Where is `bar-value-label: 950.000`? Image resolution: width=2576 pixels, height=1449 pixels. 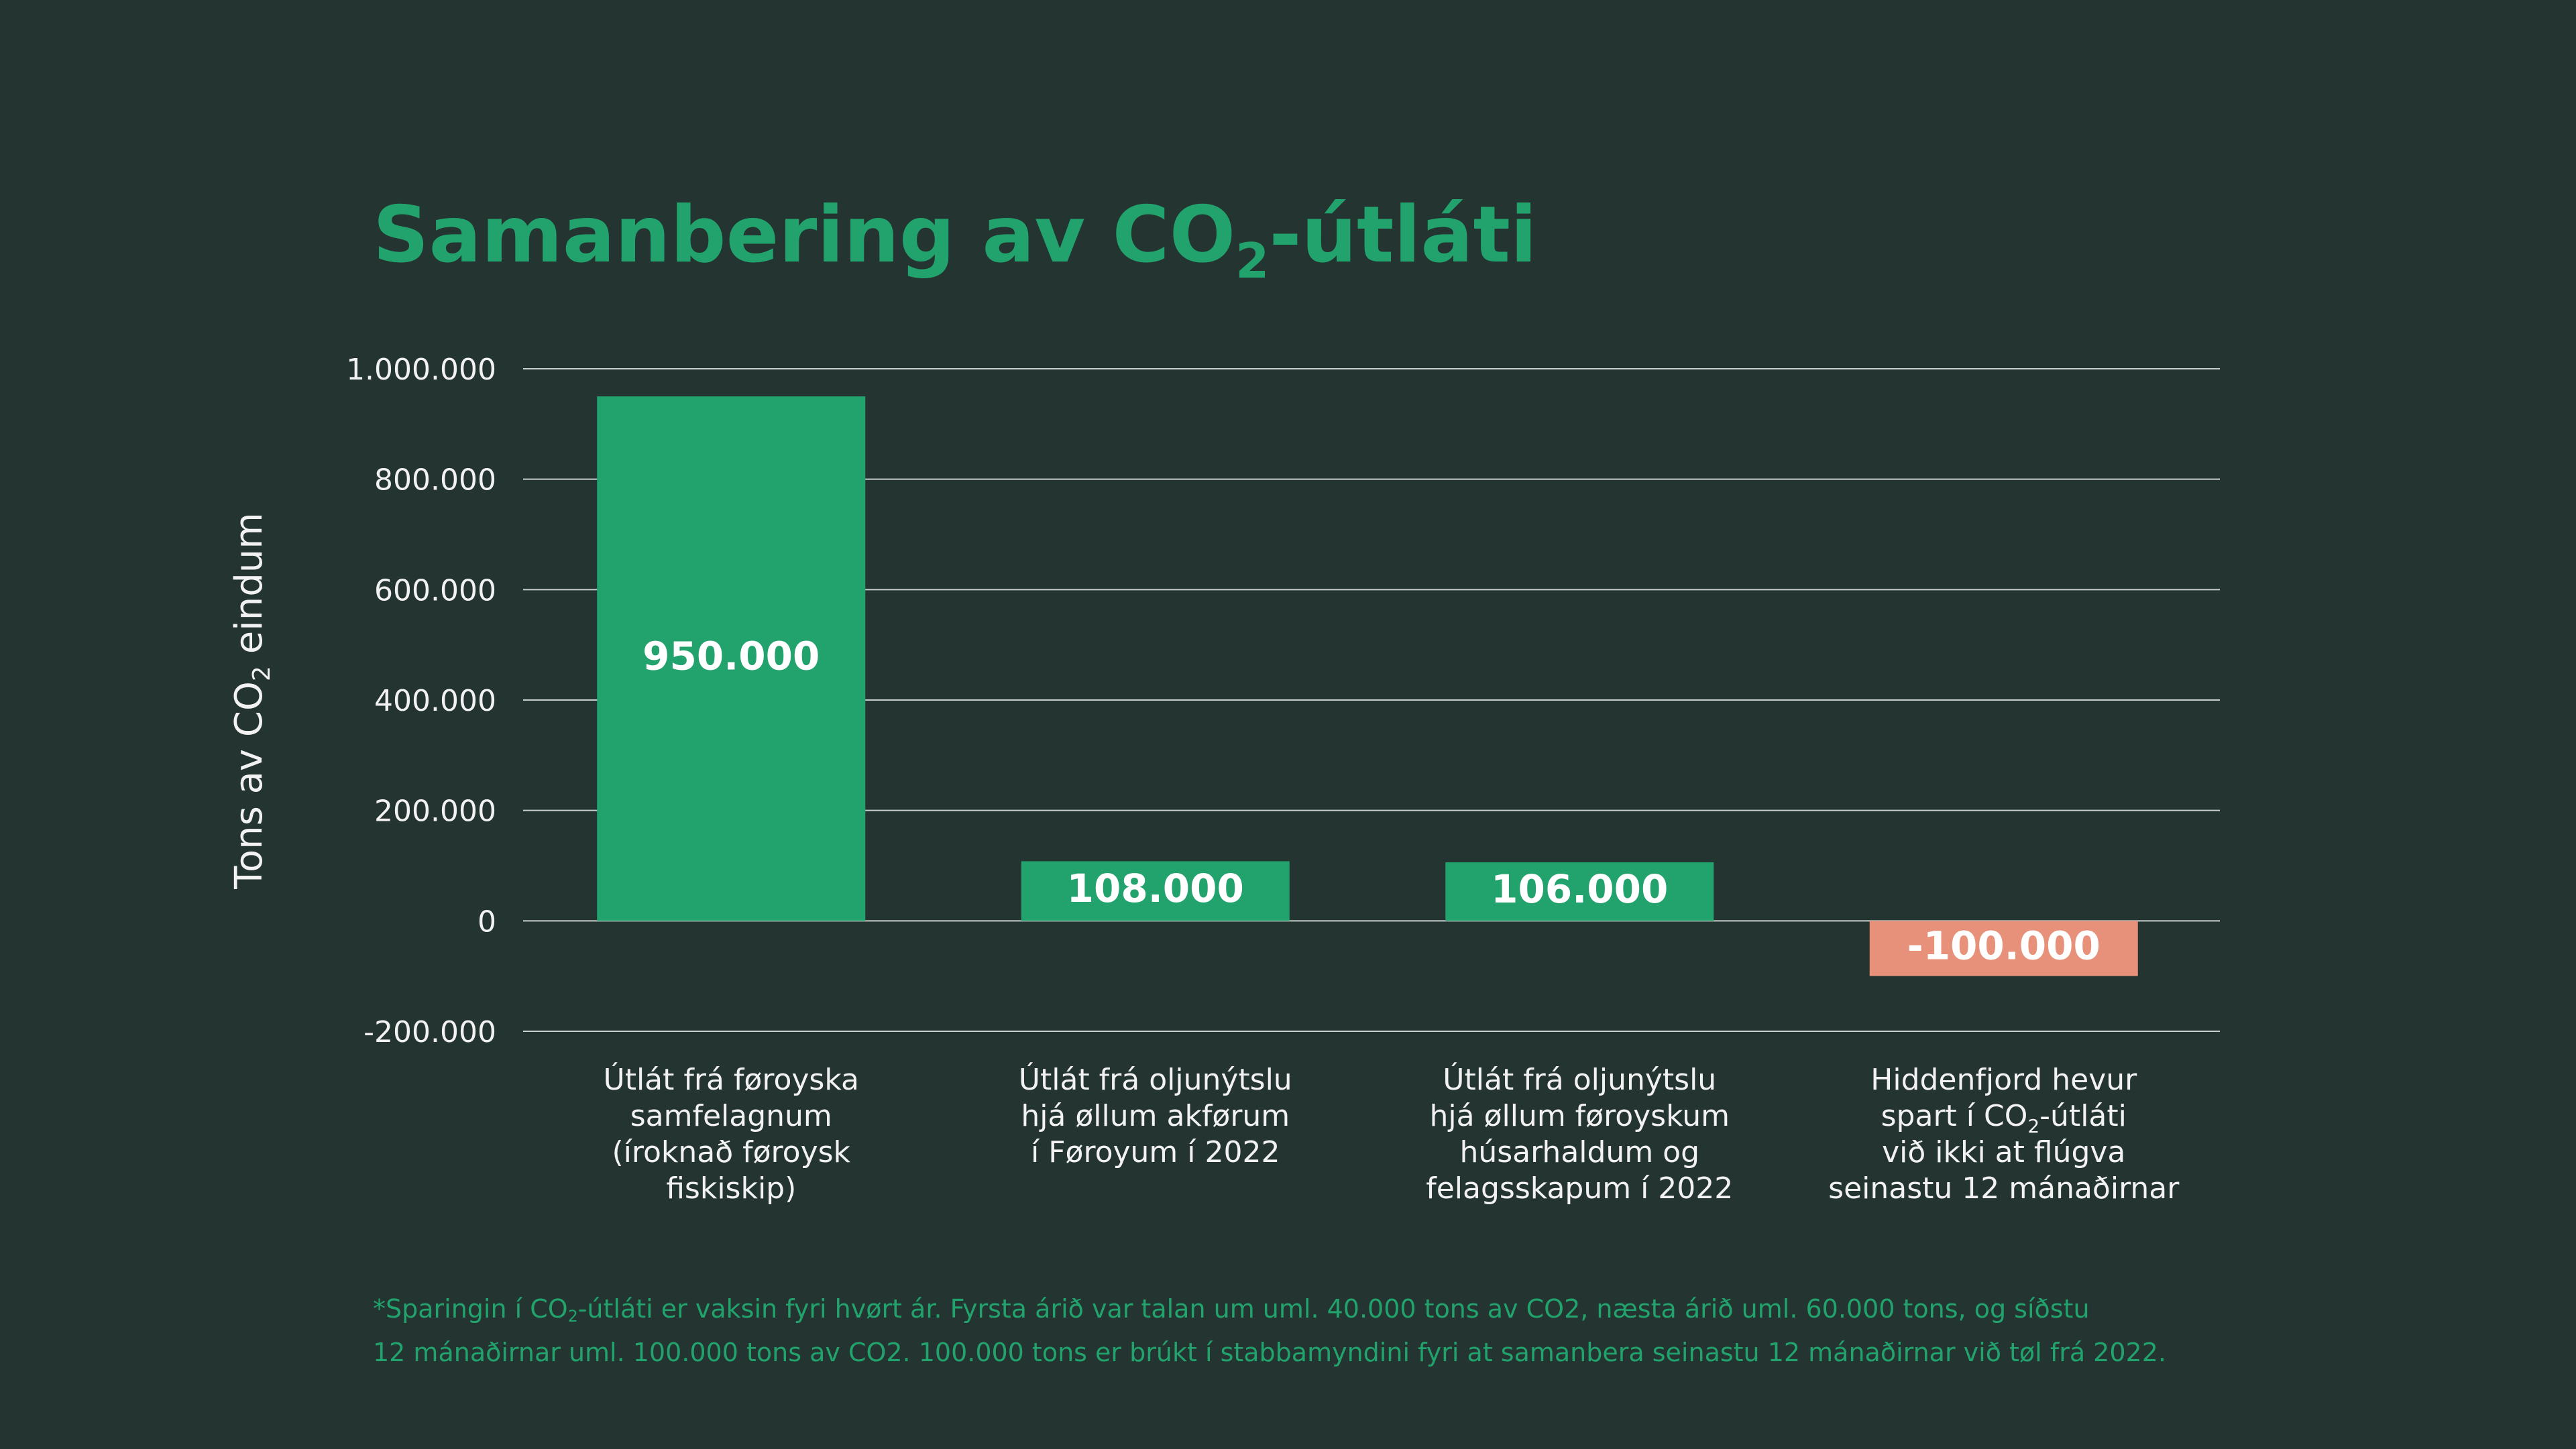 bar-value-label: 950.000 is located at coordinates (731, 656).